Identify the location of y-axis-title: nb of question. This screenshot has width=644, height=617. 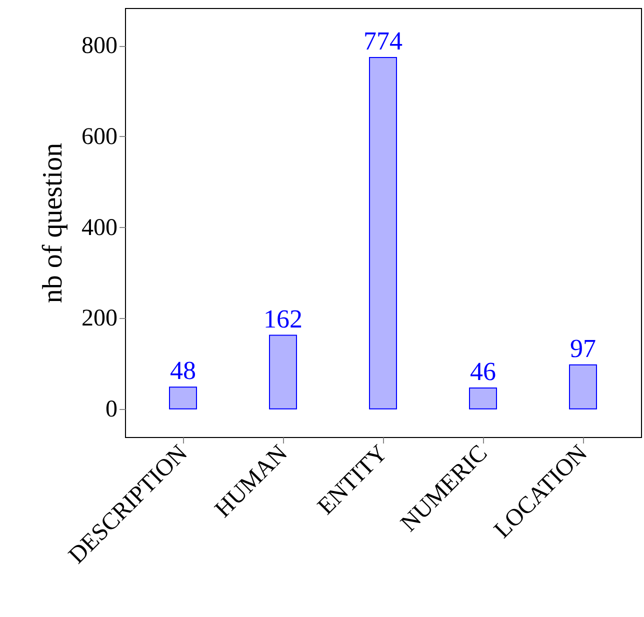
(53, 223).